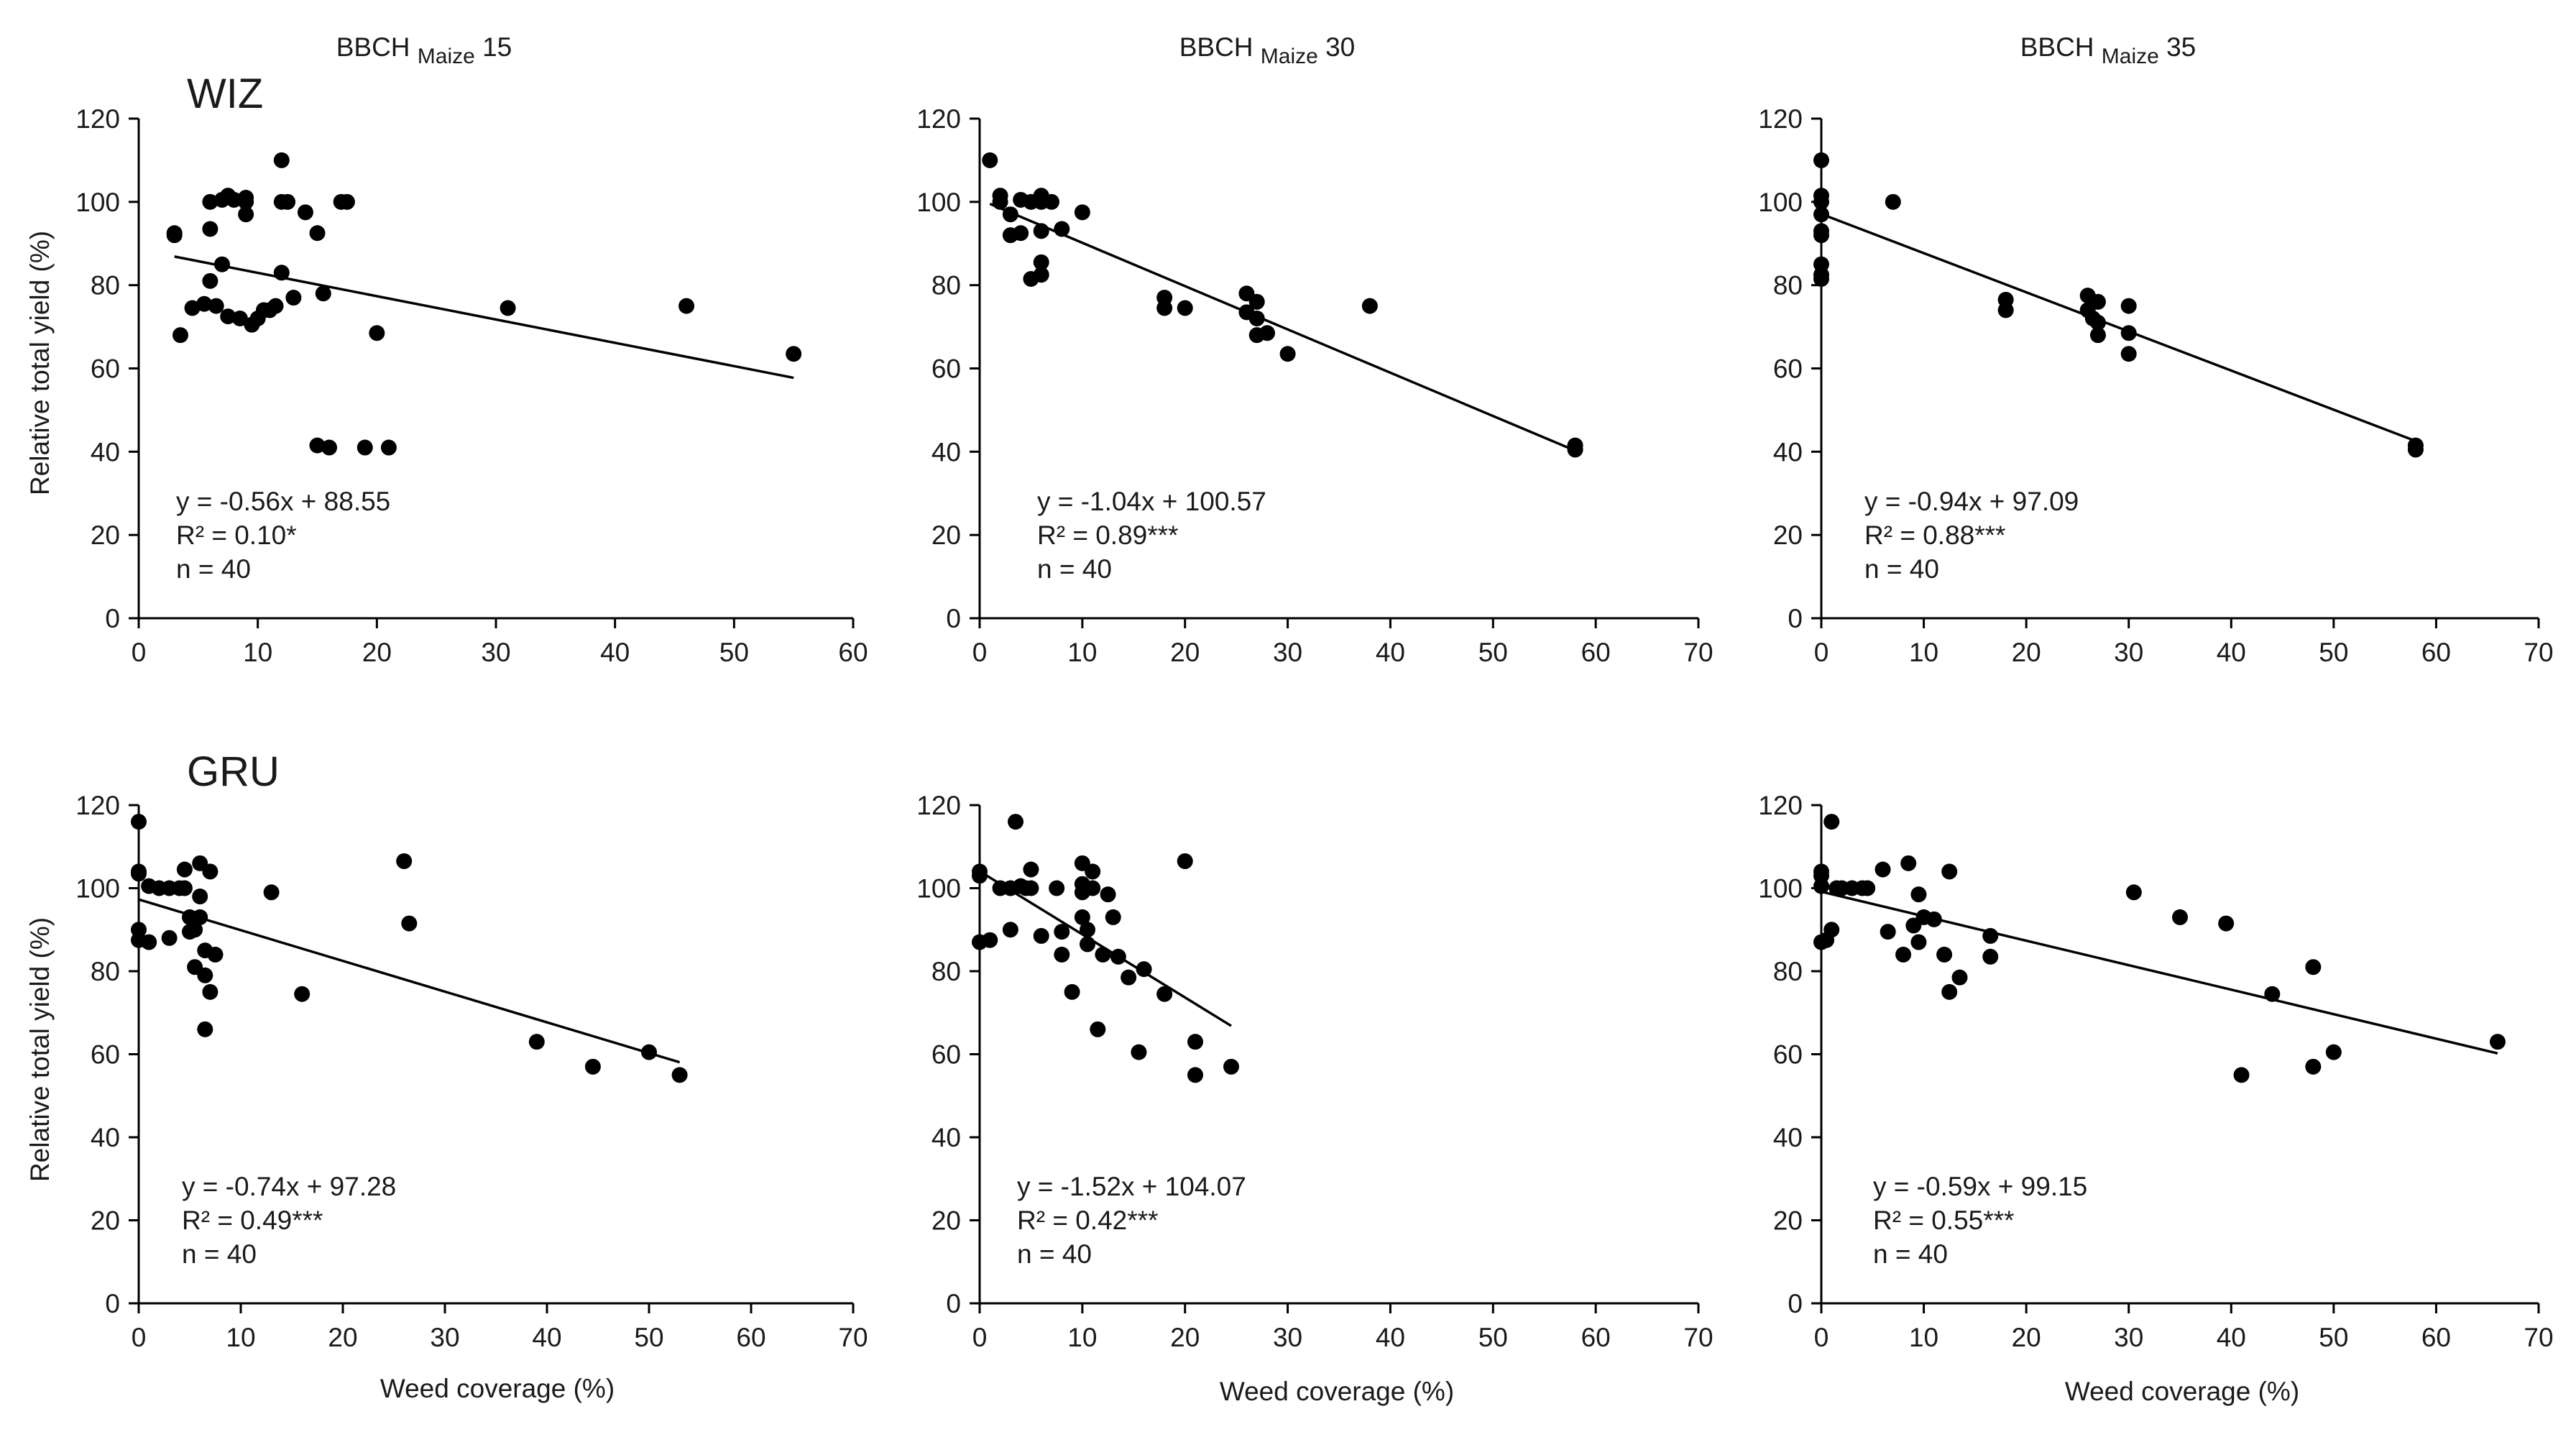 The image size is (2576, 1432). What do you see at coordinates (1287, 652) in the screenshot?
I see `x-tick-label: 30` at bounding box center [1287, 652].